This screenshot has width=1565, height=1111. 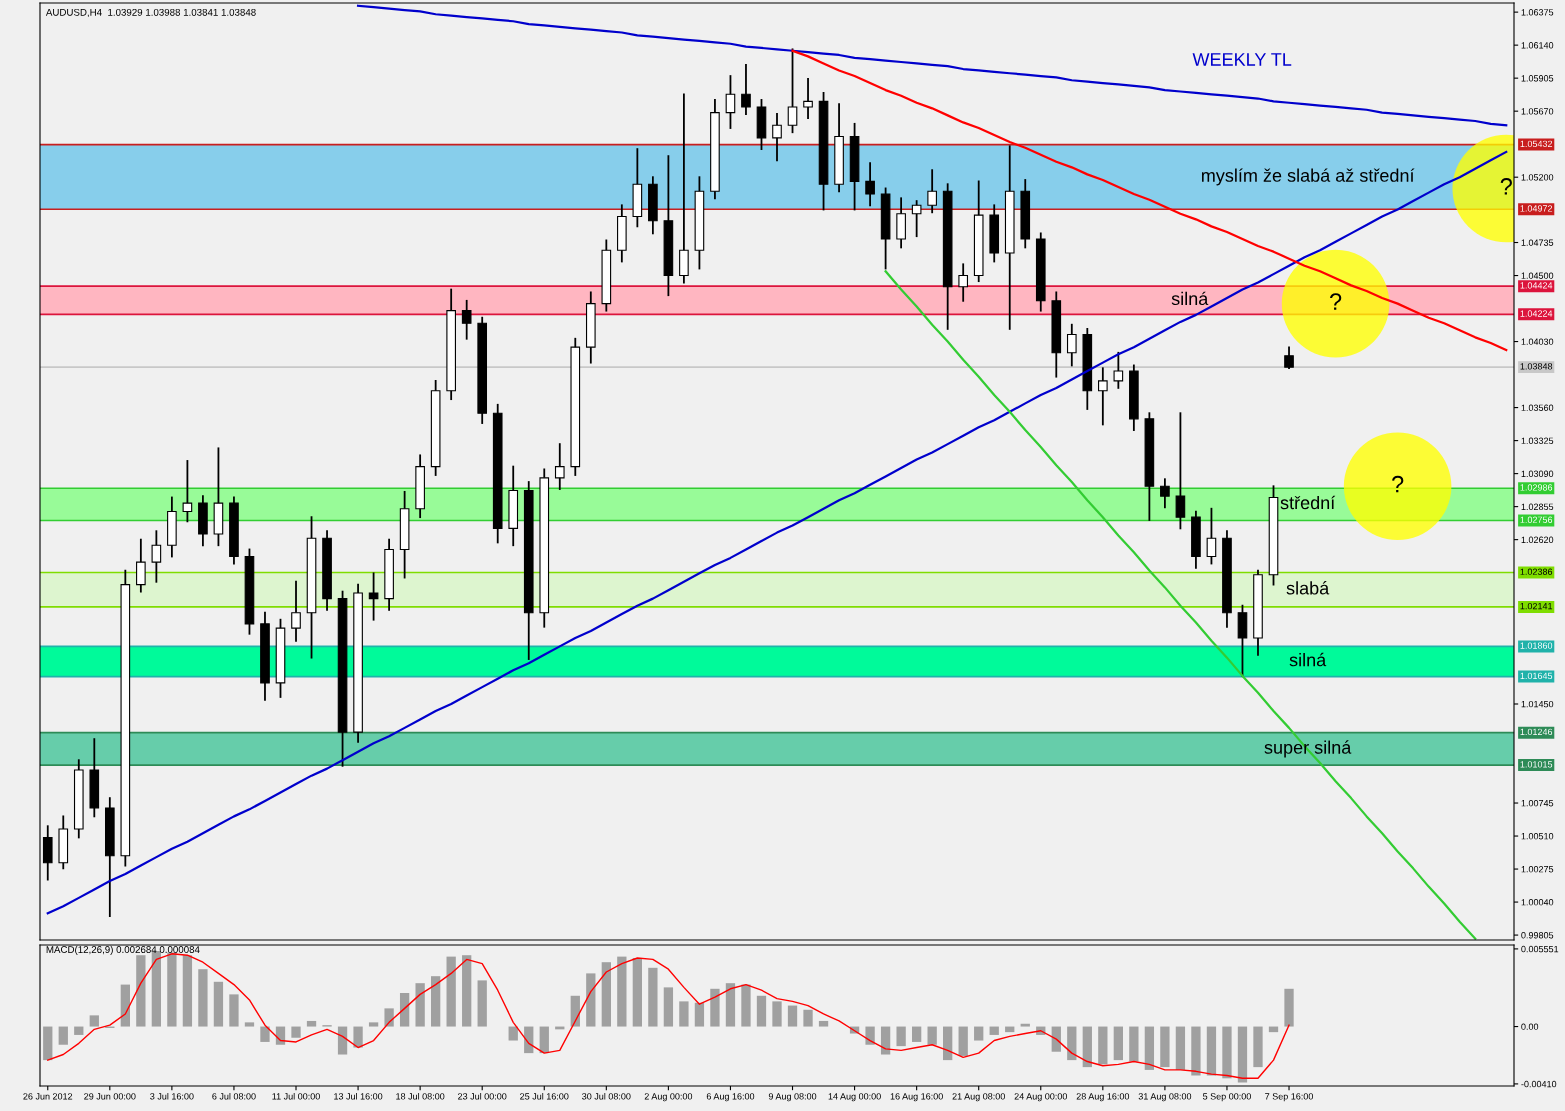 I want to click on y-tick-label: 0.99805, so click(x=1537, y=935).